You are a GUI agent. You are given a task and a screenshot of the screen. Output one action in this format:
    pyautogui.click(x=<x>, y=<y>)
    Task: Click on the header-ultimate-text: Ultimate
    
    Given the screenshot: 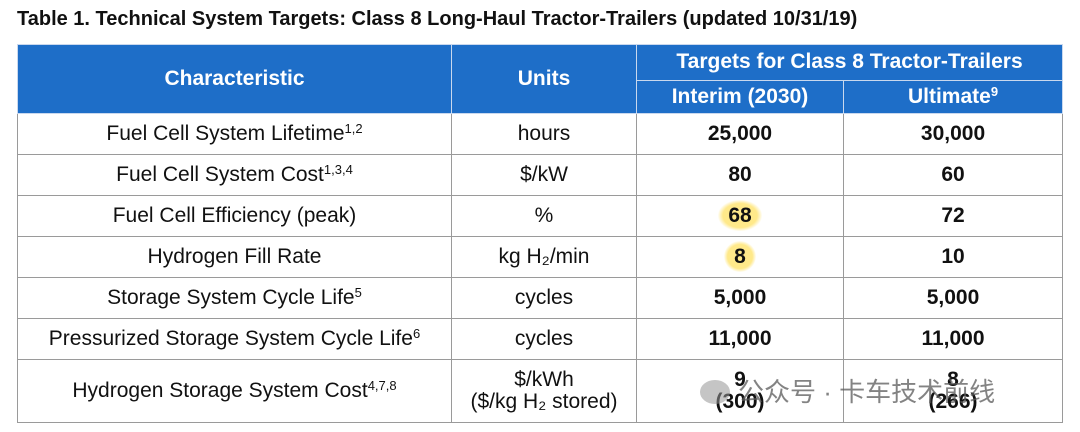 What is the action you would take?
    pyautogui.click(x=949, y=96)
    